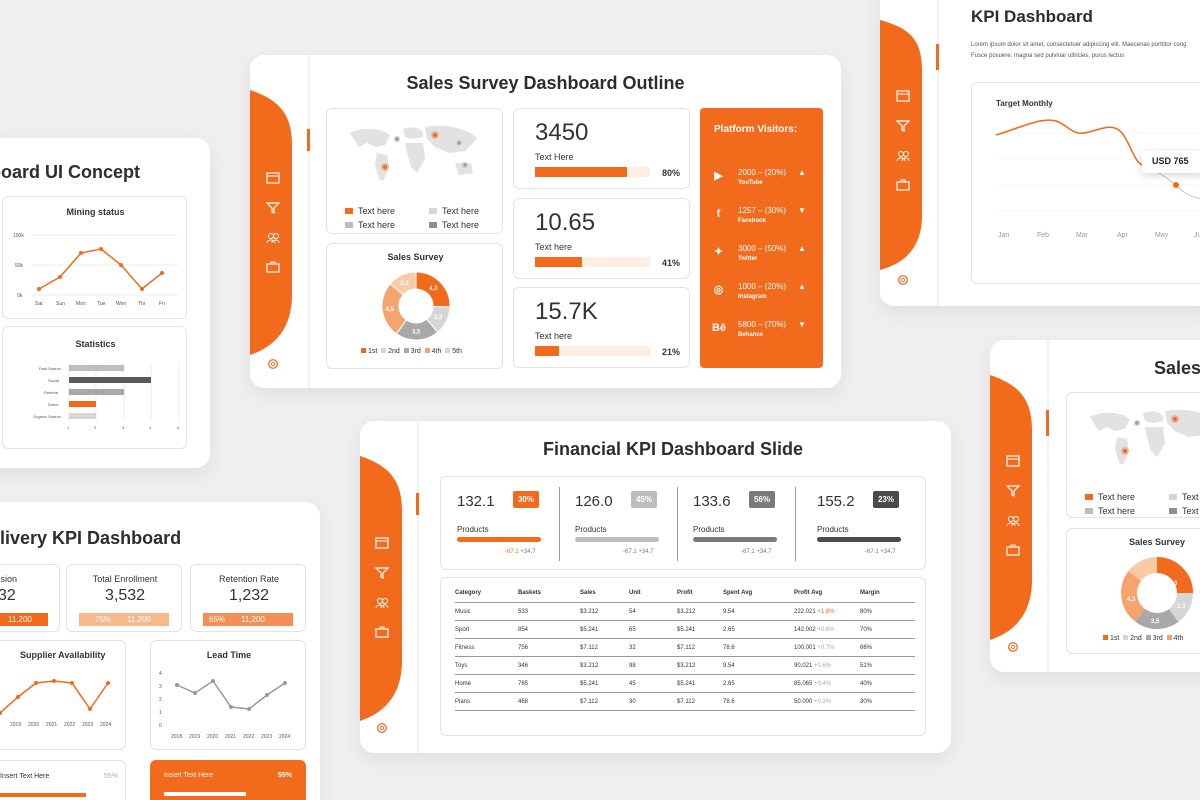 Image resolution: width=1200 pixels, height=800 pixels. I want to click on column-header: Profit Avg, so click(827, 592).